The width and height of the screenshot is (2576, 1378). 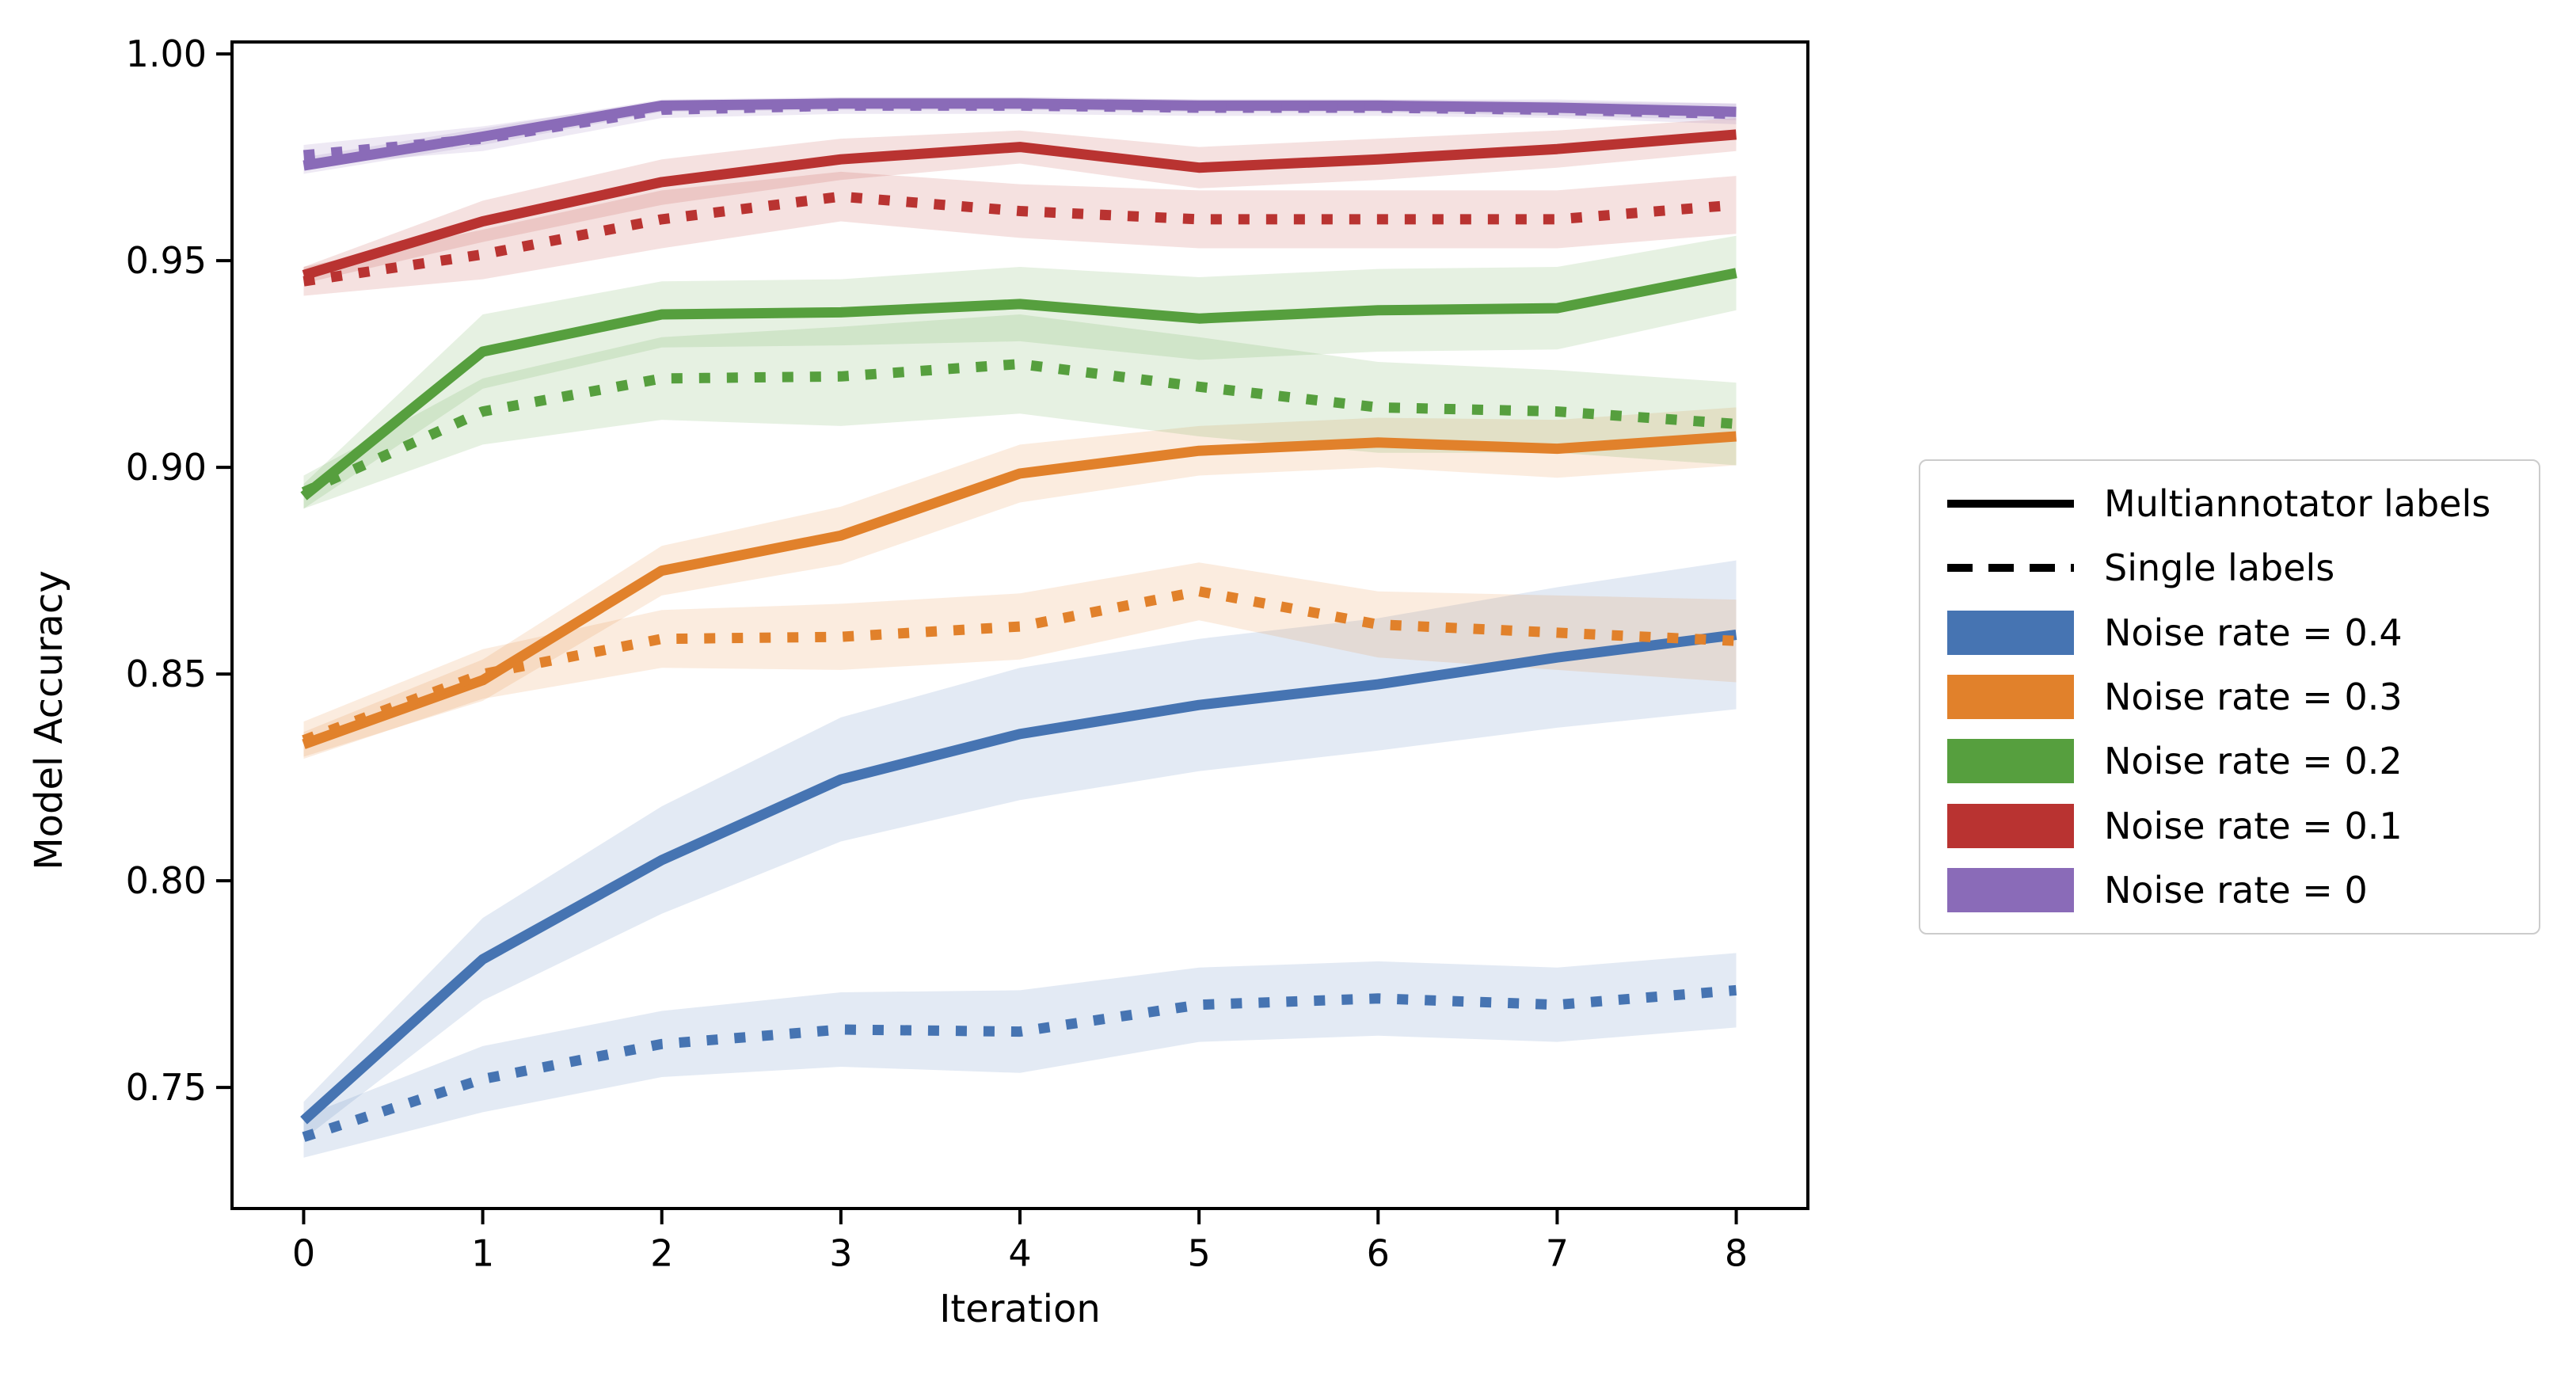 I want to click on x-tick-label: 5, so click(x=1198, y=1252).